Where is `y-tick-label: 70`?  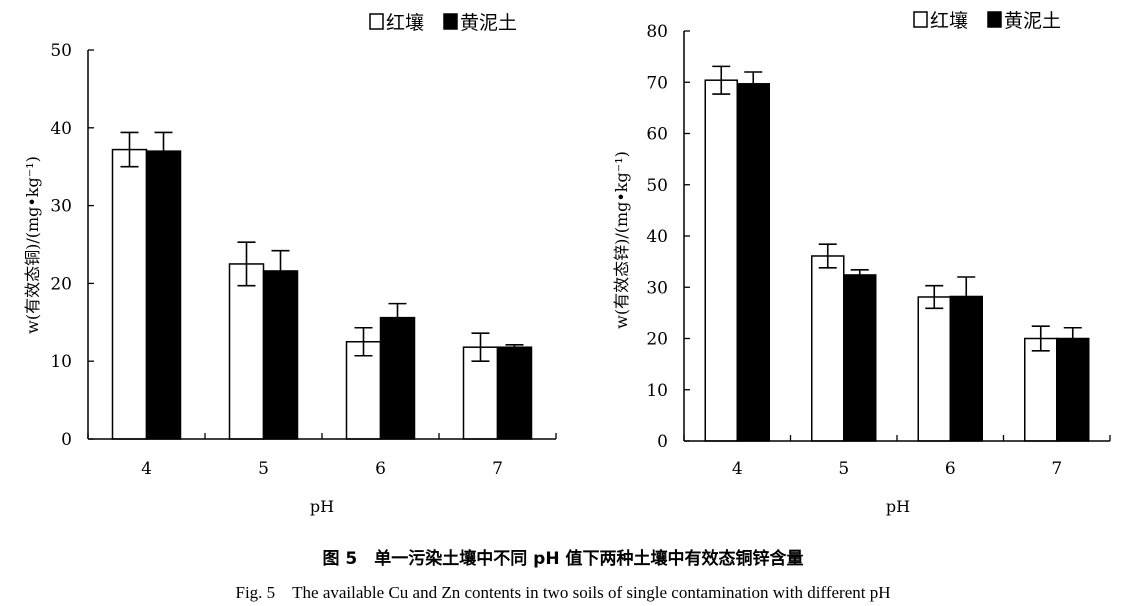 y-tick-label: 70 is located at coordinates (657, 83).